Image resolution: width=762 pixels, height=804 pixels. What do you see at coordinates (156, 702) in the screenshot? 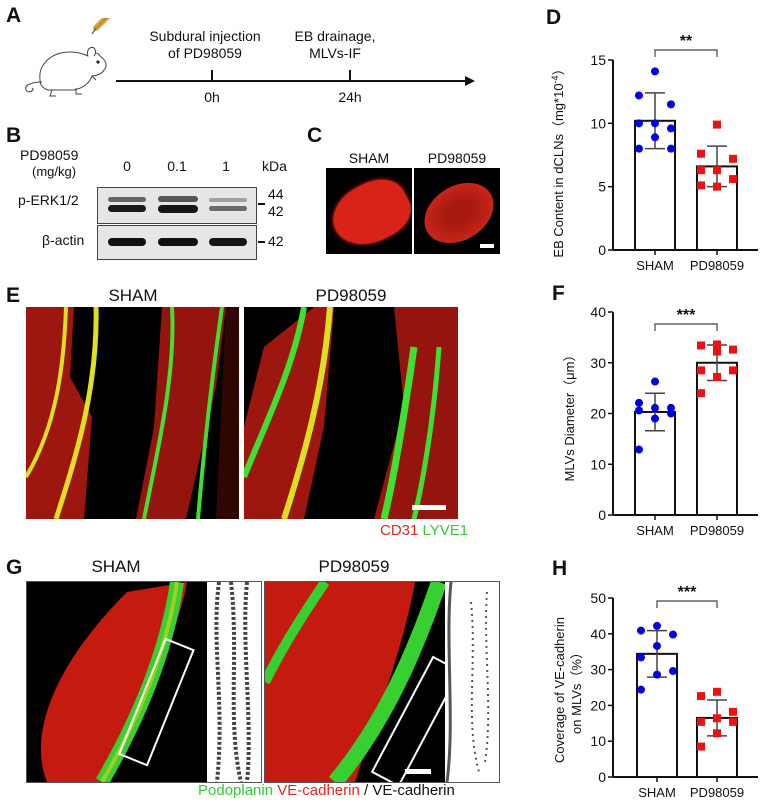
I see `roi-box` at bounding box center [156, 702].